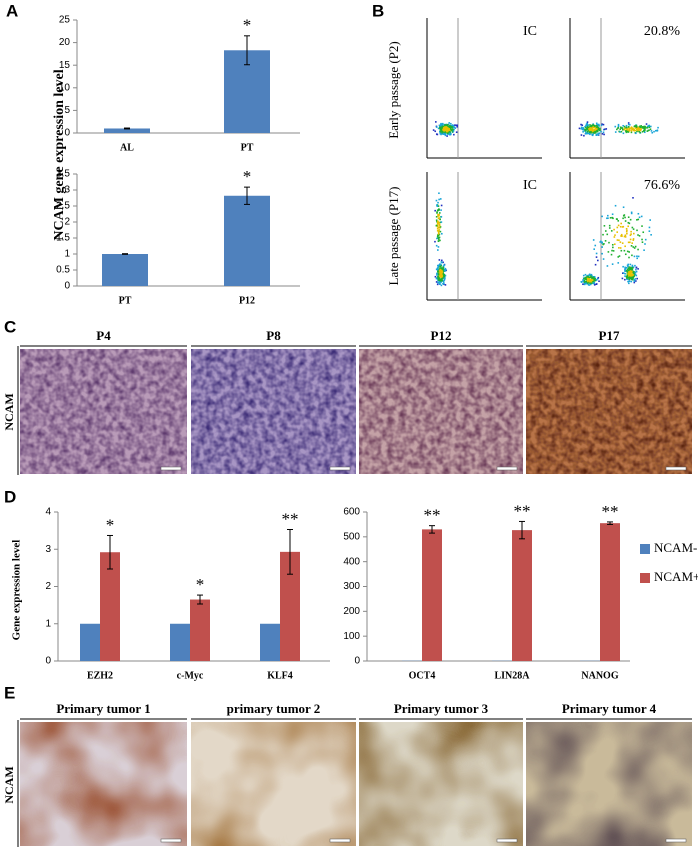 The width and height of the screenshot is (698, 851). I want to click on column-label: P17, so click(609, 335).